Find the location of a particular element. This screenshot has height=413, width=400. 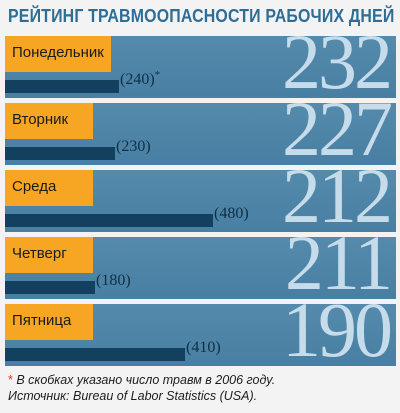

day-label-box: Четверг is located at coordinates (49, 255).